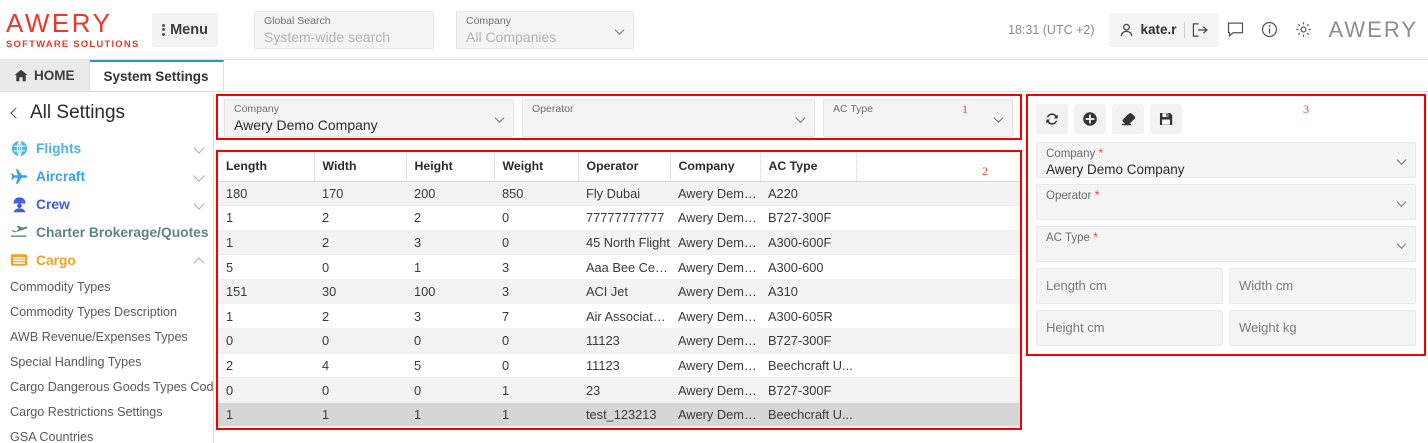 The width and height of the screenshot is (1428, 443). I want to click on cell-actype: A220, so click(808, 194).